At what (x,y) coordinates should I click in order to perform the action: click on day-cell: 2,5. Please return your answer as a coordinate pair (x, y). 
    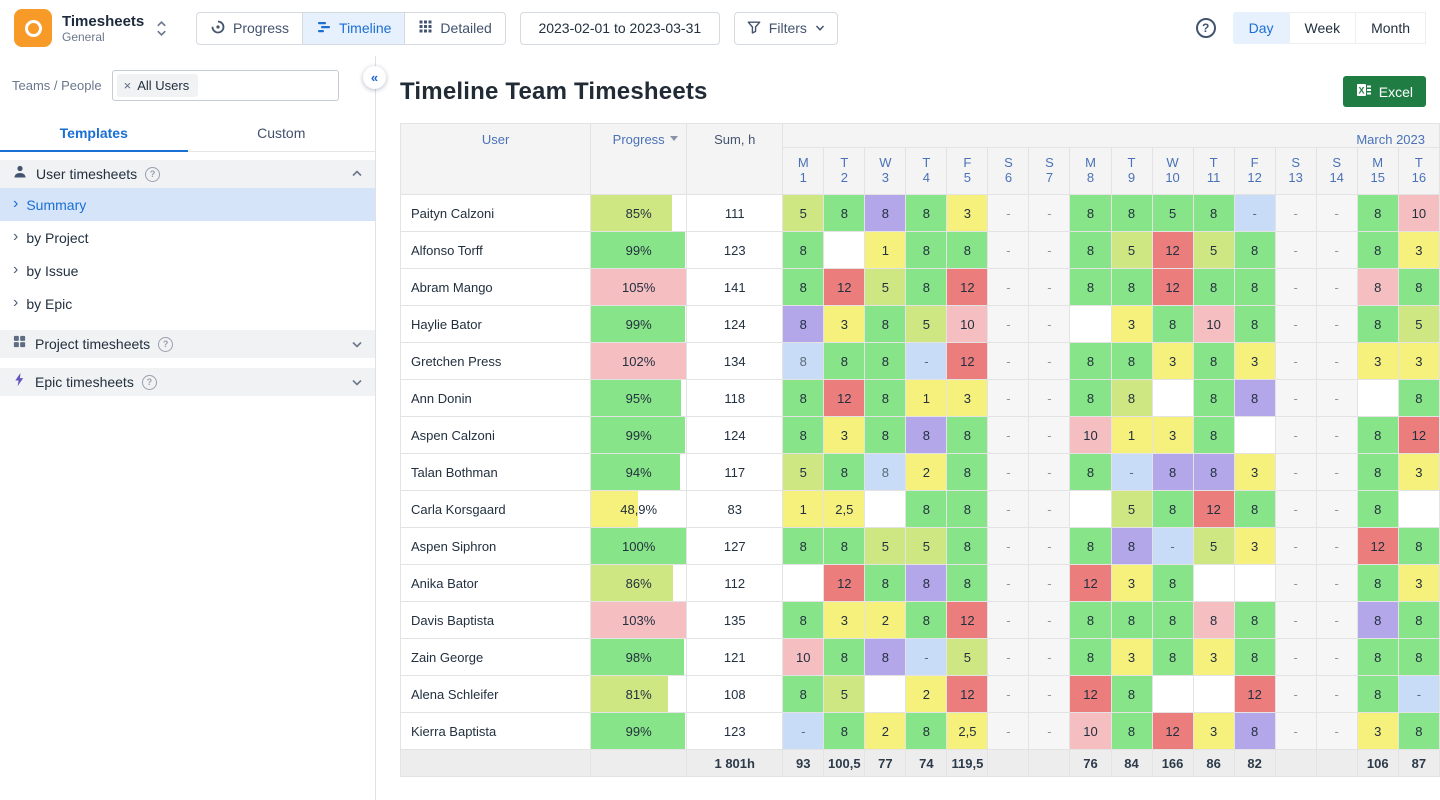
    Looking at the image, I should click on (967, 731).